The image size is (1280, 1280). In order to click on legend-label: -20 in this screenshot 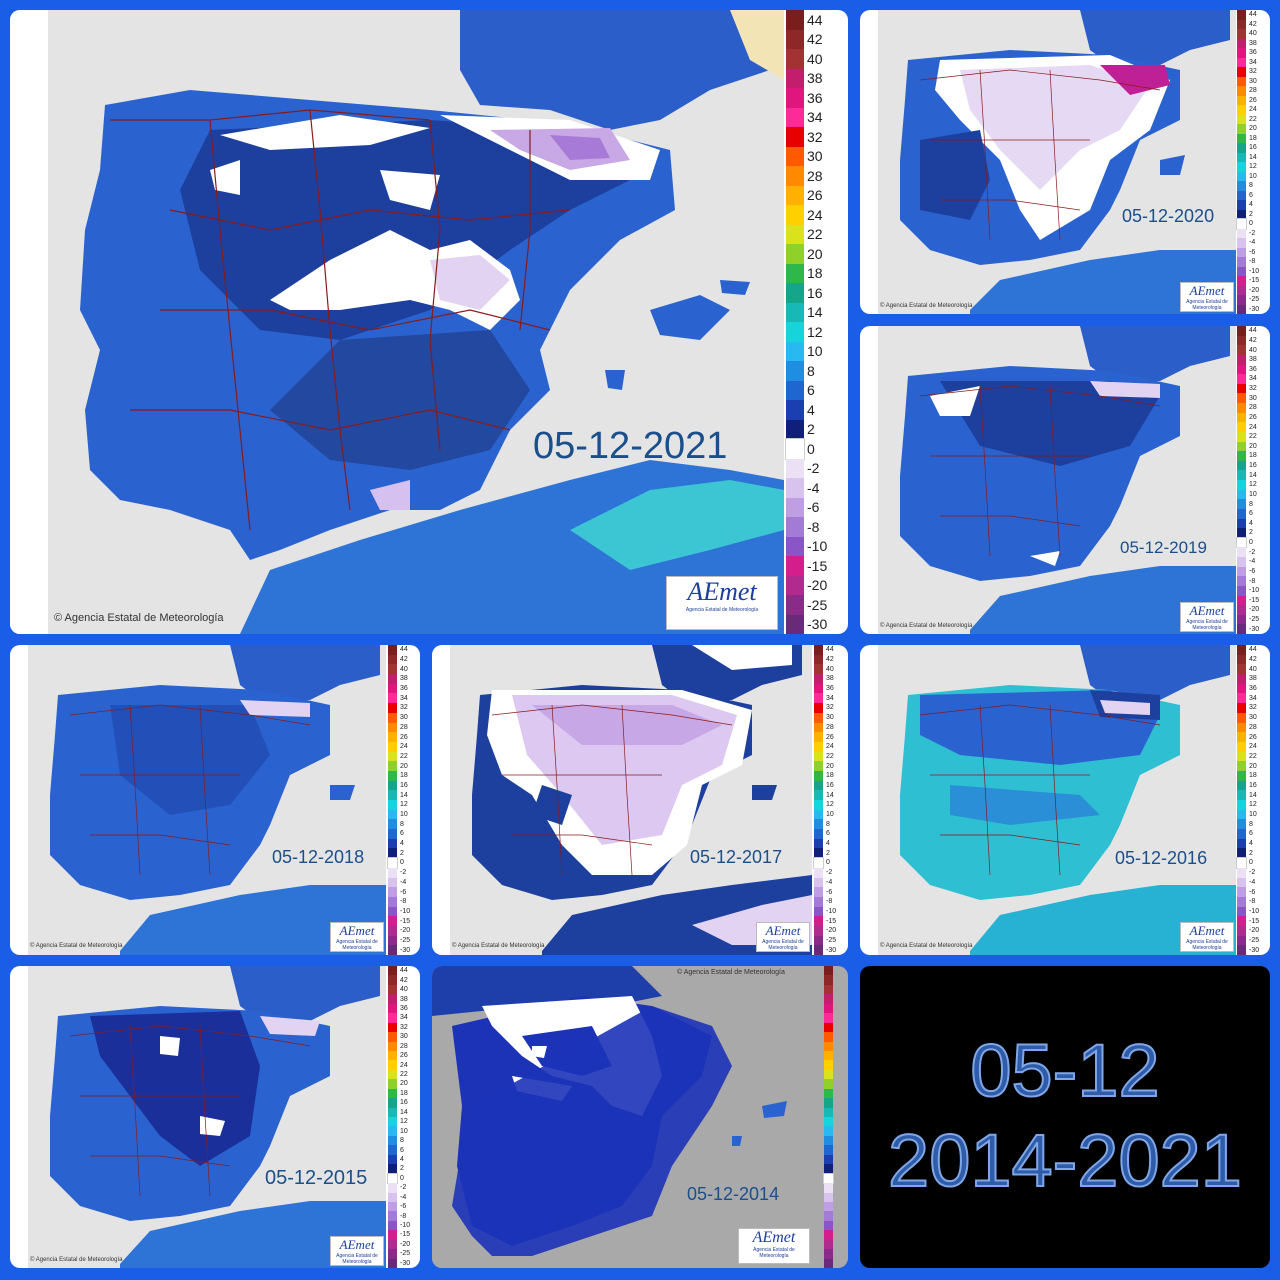, I will do `click(405, 1244)`.